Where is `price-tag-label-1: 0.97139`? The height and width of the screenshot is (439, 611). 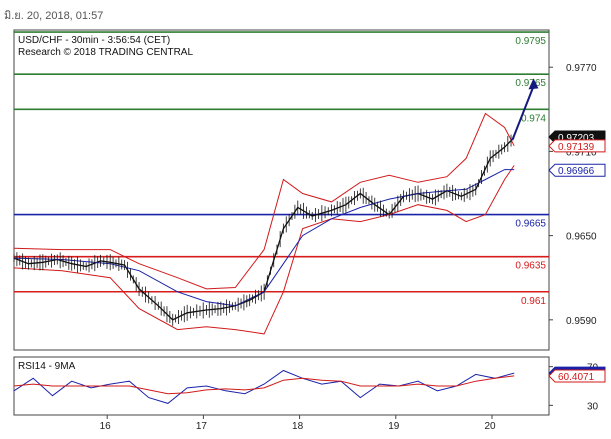 price-tag-label-1: 0.97139 is located at coordinates (576, 147).